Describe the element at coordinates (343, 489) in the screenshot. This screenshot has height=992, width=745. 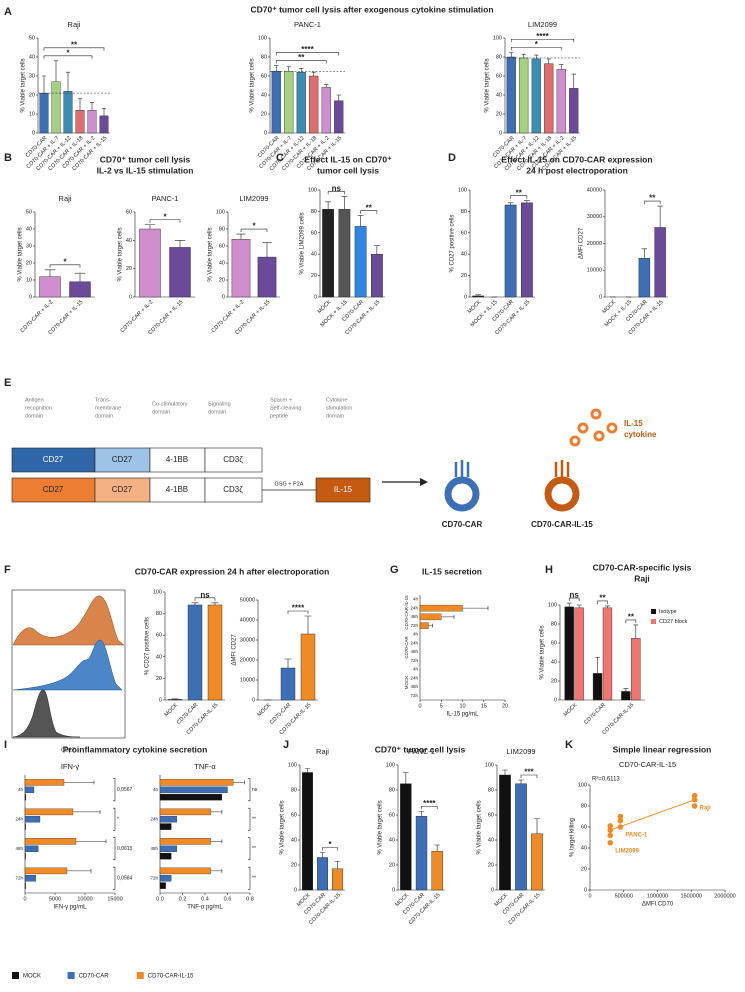
I see `domain-label: IL-15` at that location.